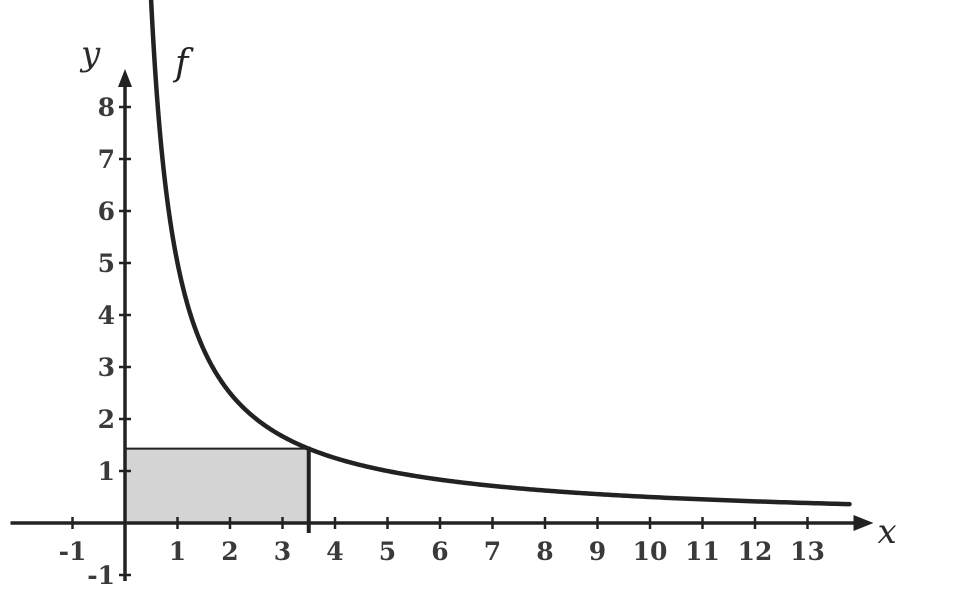 This screenshot has width=973, height=605. I want to click on x-tick-label: 2, so click(229, 551).